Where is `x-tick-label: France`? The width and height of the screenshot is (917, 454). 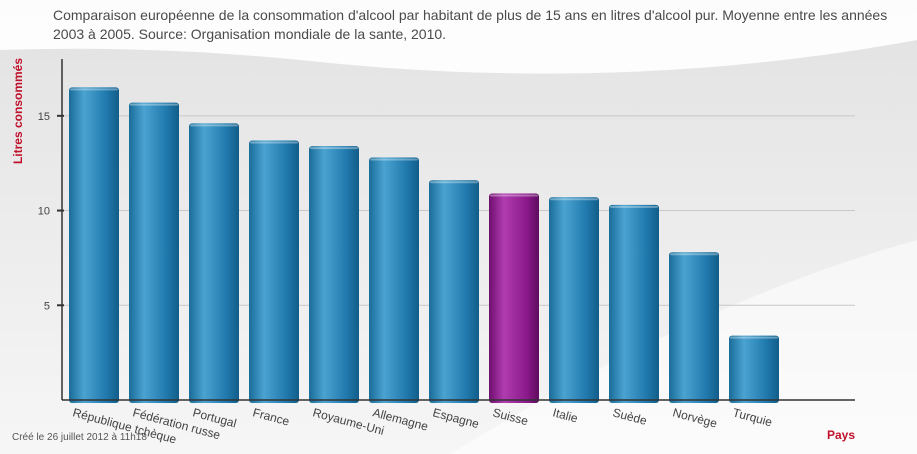 x-tick-label: France is located at coordinates (271, 416).